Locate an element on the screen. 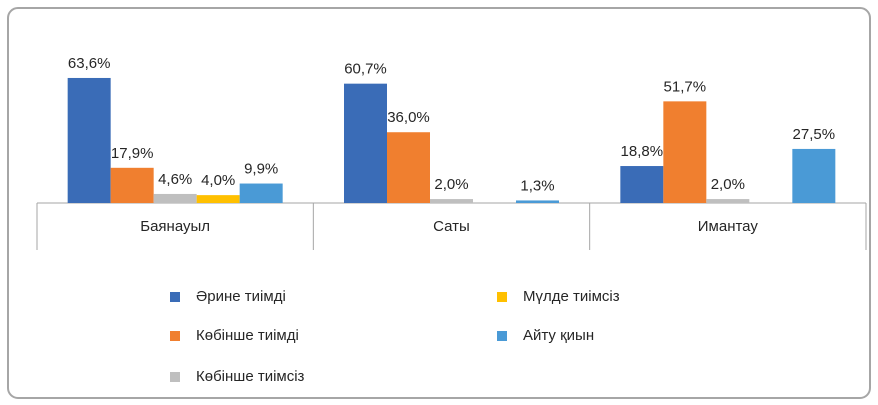 This screenshot has height=405, width=878. x-tick-label: Баянауыл is located at coordinates (175, 226).